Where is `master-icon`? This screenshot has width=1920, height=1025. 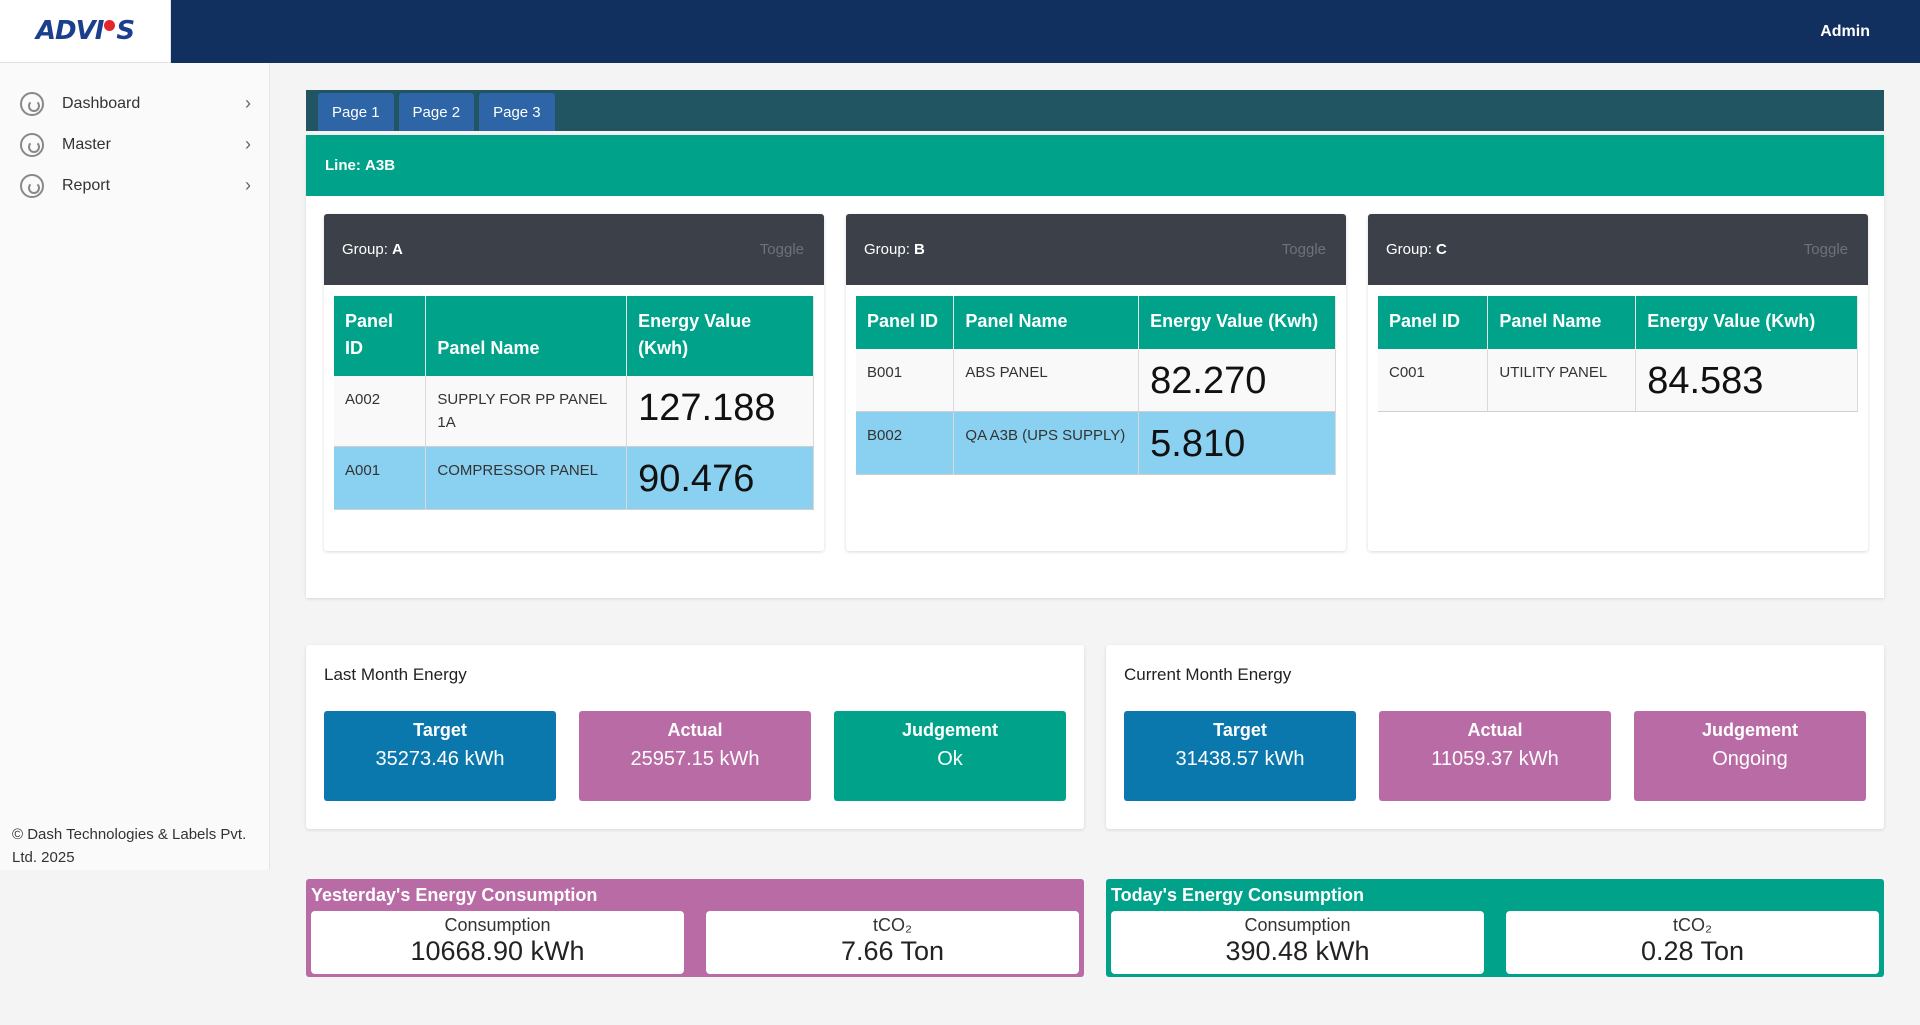 master-icon is located at coordinates (32, 144).